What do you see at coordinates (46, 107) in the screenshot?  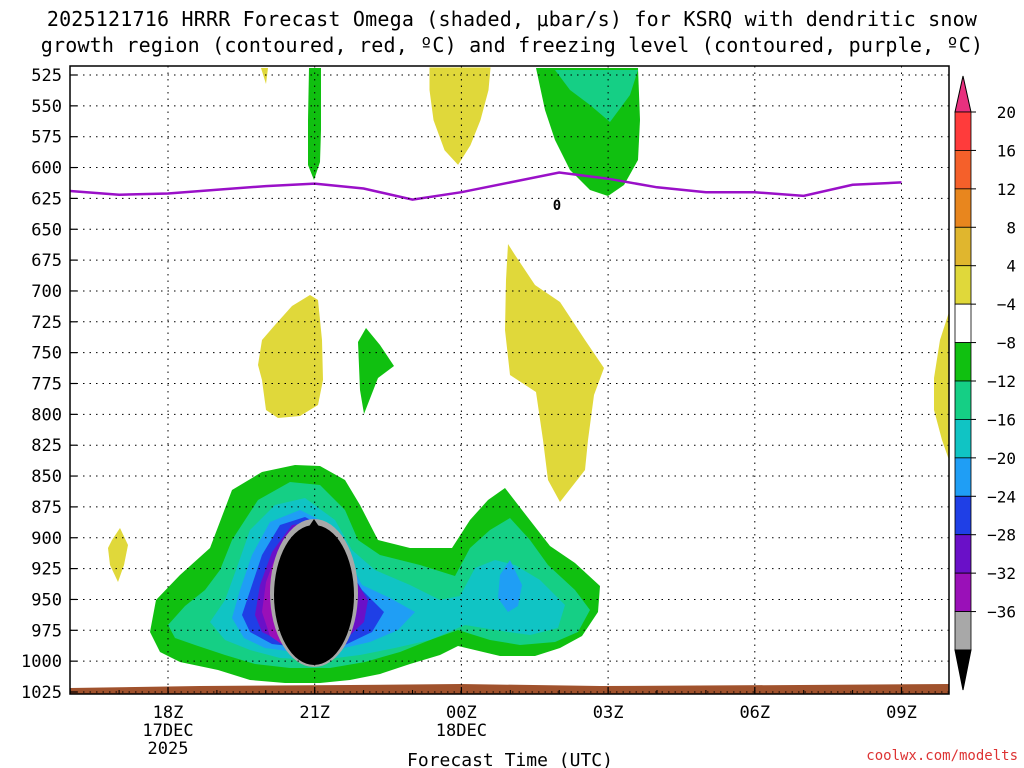 I see `y-tick-label: 550` at bounding box center [46, 107].